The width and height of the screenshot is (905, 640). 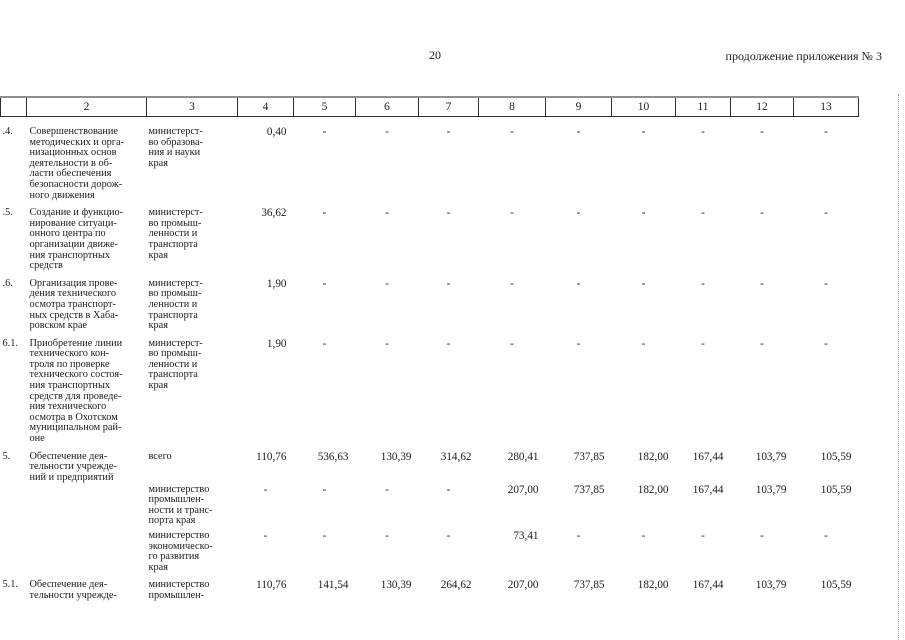 What do you see at coordinates (7, 131) in the screenshot?
I see `row-number: .4.` at bounding box center [7, 131].